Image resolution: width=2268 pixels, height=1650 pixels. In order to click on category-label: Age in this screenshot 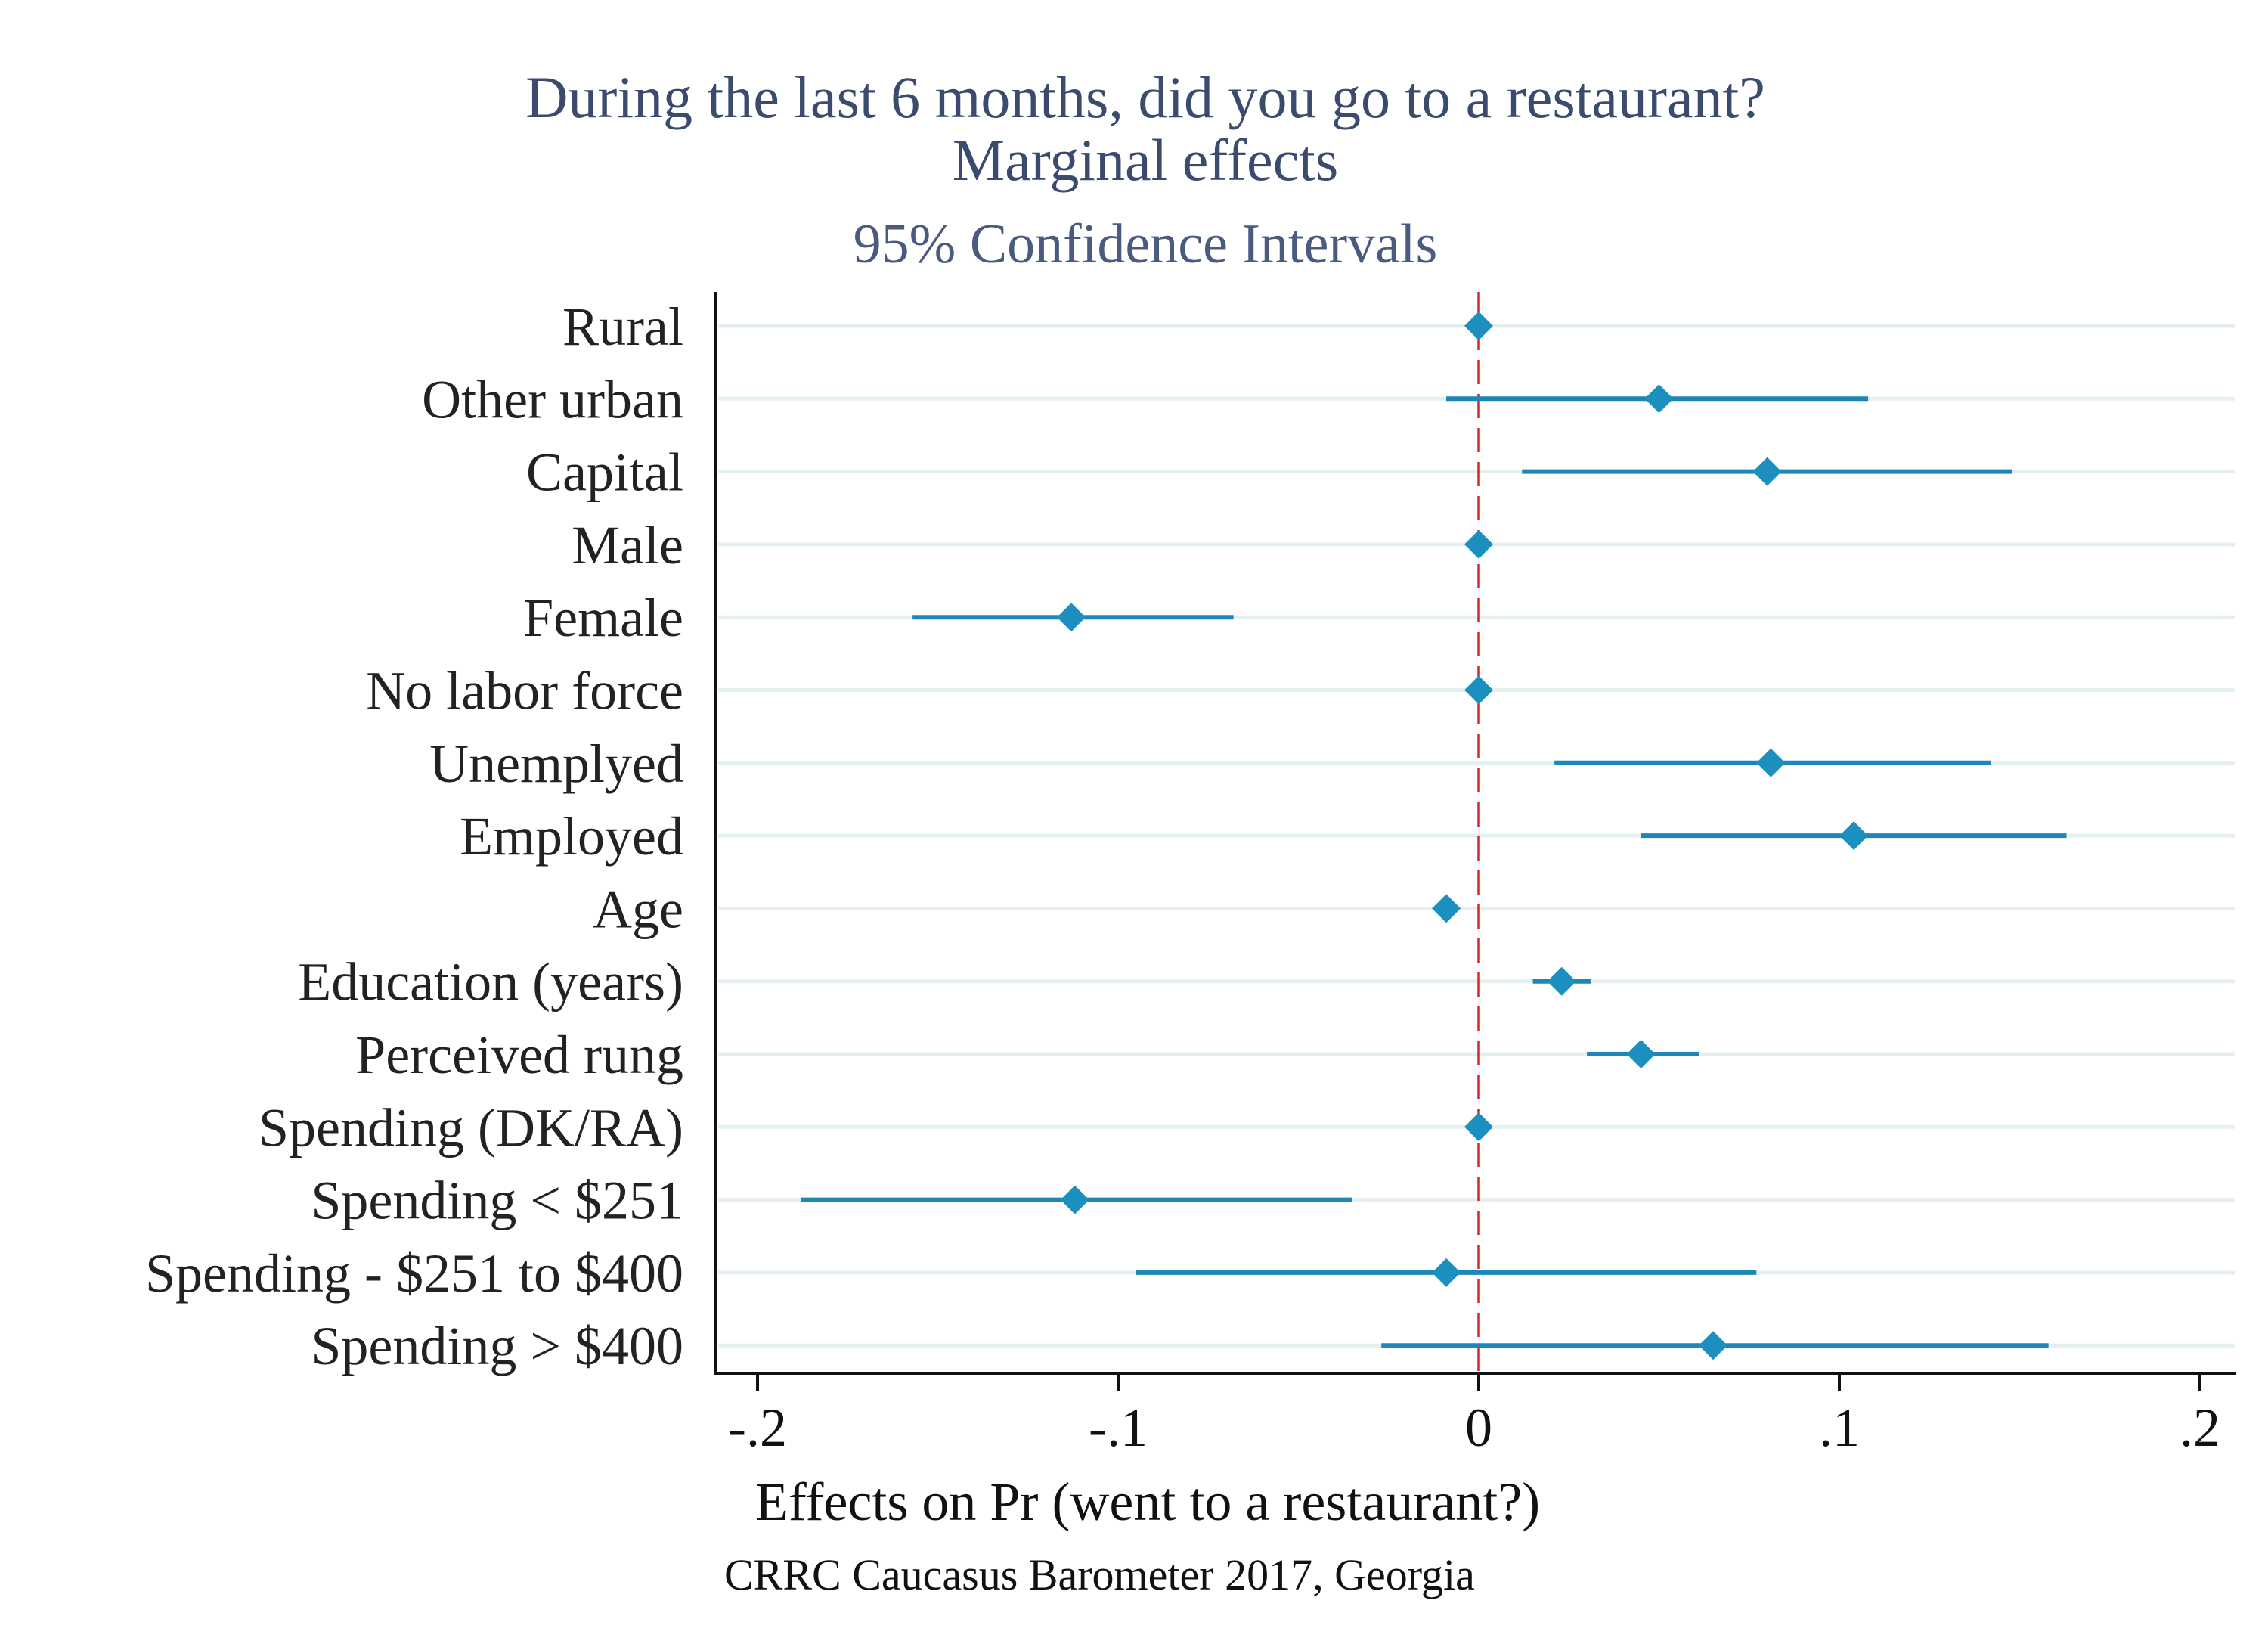, I will do `click(638, 909)`.